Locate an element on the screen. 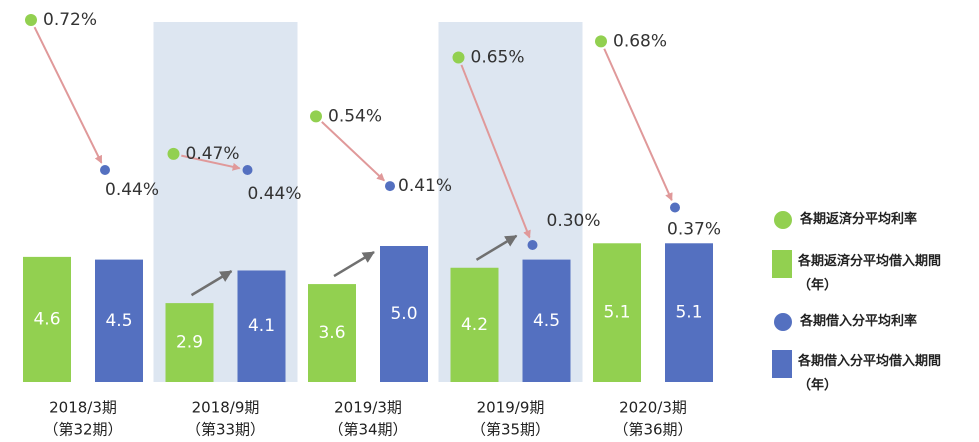 The width and height of the screenshot is (979, 442). x-tick-label: 2019/9期 is located at coordinates (511, 408).